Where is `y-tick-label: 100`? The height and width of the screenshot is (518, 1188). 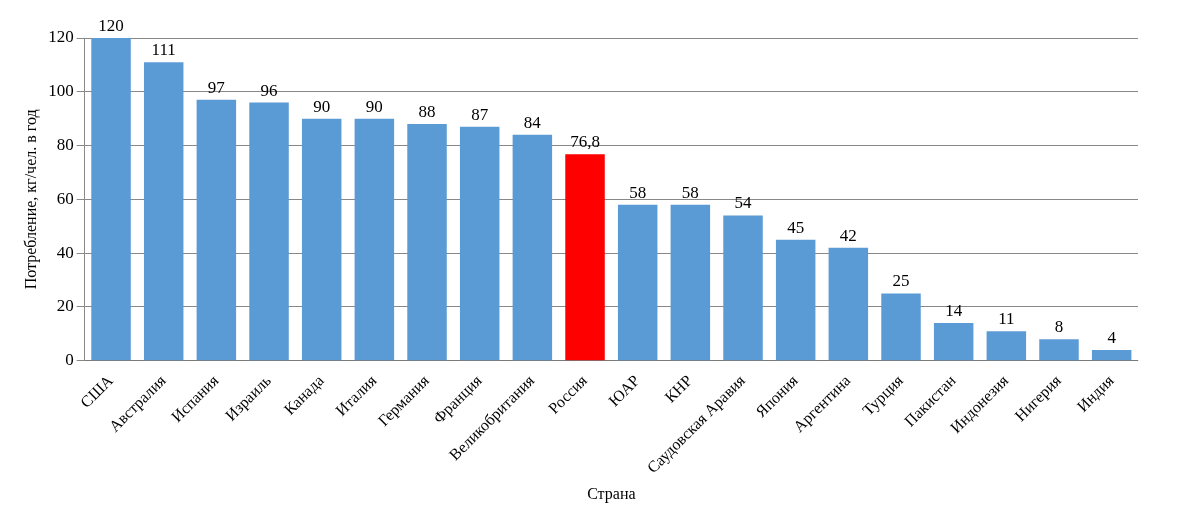
y-tick-label: 100 is located at coordinates (61, 91).